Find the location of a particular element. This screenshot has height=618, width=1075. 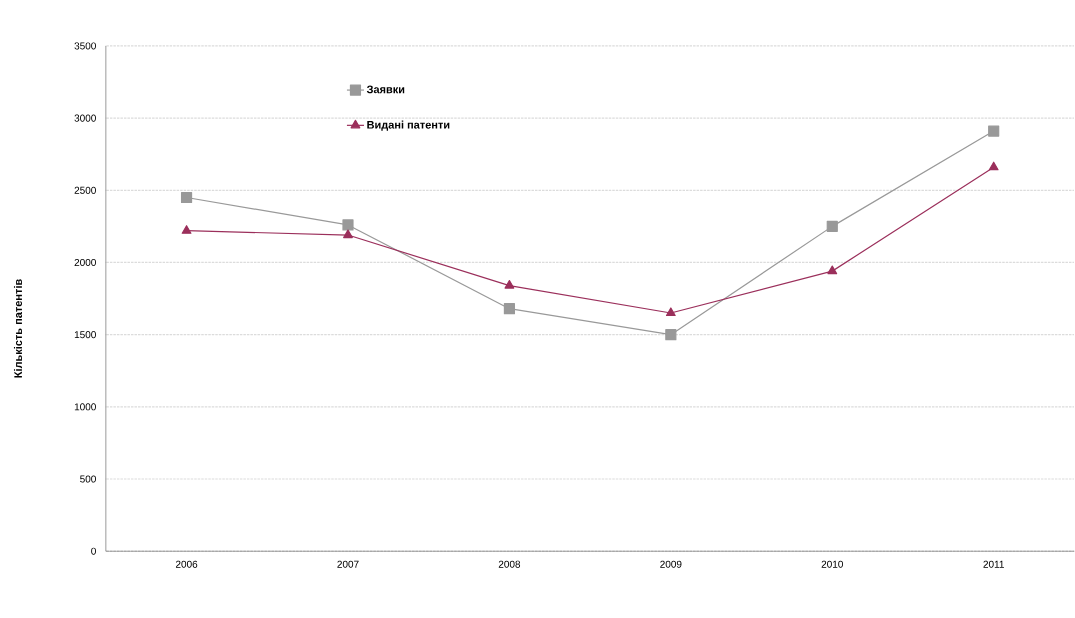

legend-label: Заявки is located at coordinates (385, 89).